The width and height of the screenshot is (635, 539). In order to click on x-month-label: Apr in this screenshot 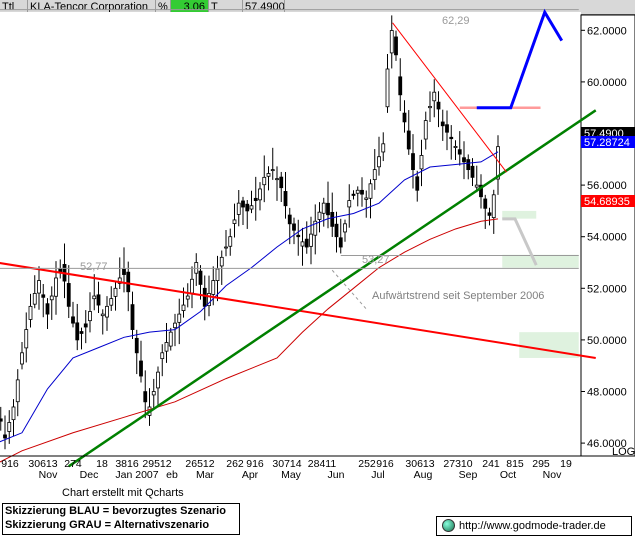, I will do `click(250, 475)`.